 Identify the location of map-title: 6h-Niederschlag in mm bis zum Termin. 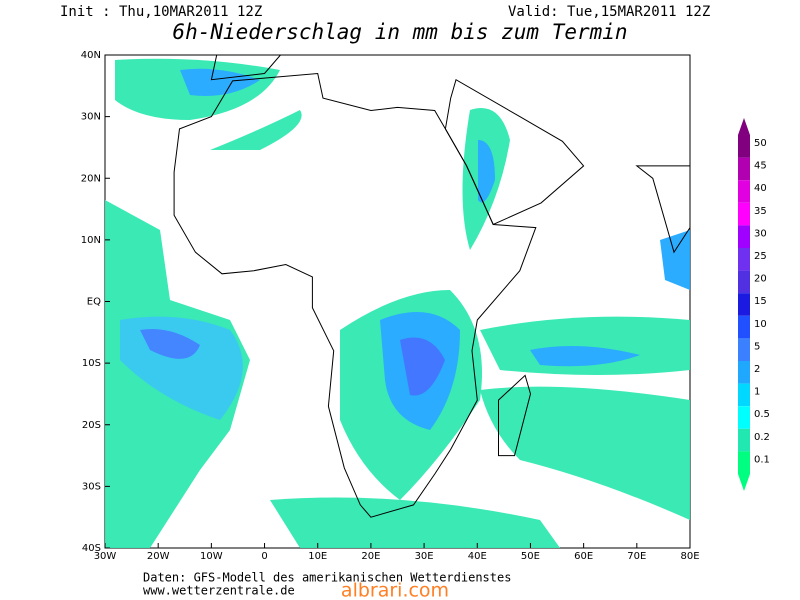
(399, 32).